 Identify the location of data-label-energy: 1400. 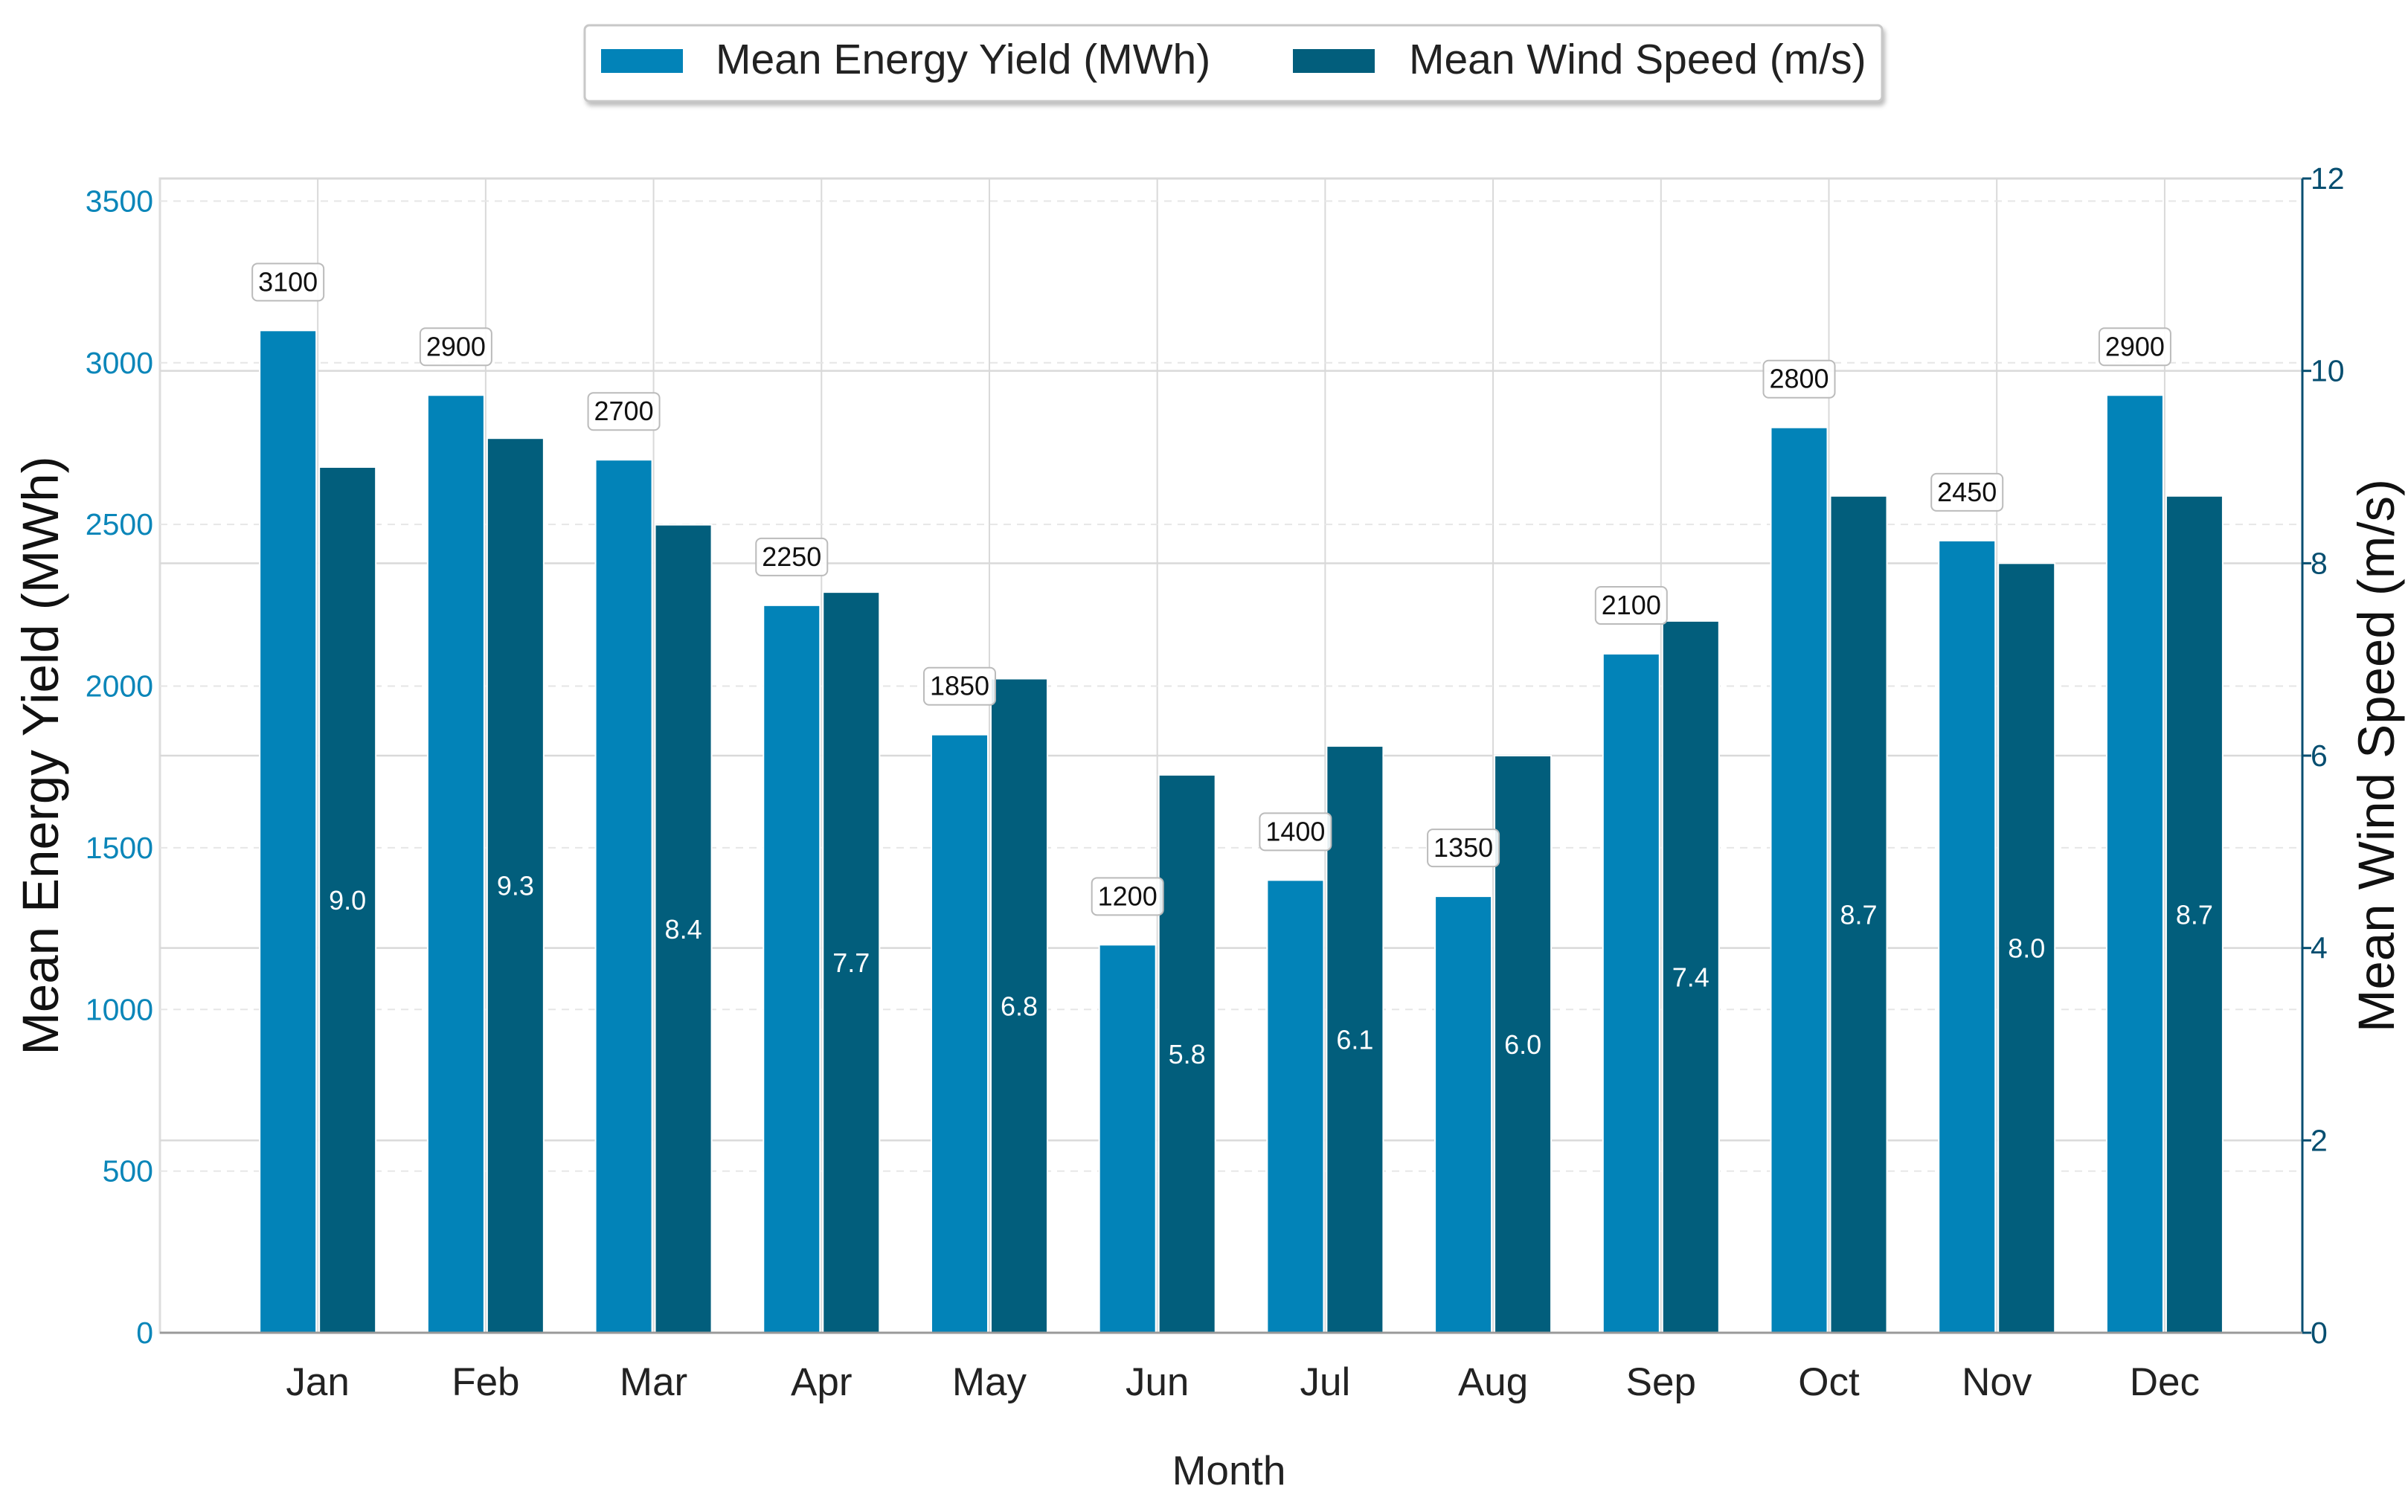
(1295, 831).